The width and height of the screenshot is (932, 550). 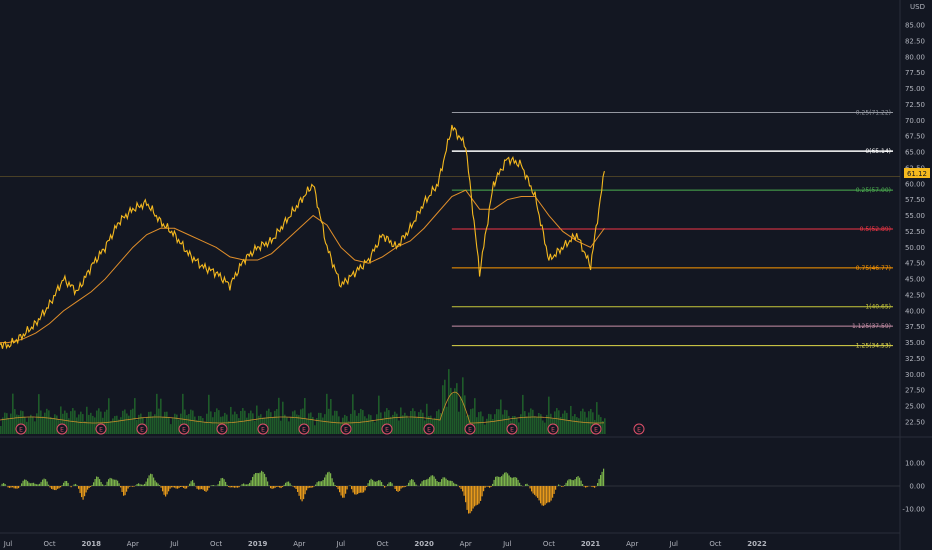 I want to click on oscillator-tick-label: 0.00, so click(x=917, y=487).